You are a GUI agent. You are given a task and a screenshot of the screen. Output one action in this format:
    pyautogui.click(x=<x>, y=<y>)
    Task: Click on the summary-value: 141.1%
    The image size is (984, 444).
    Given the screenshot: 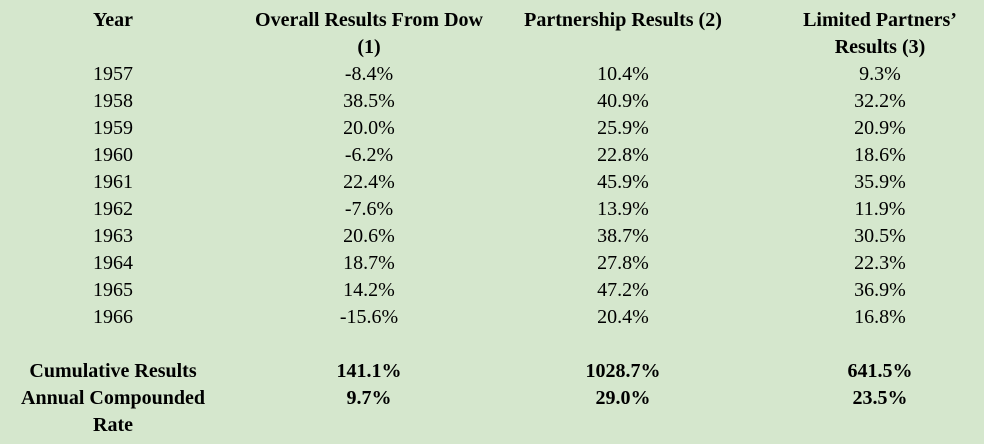 What is the action you would take?
    pyautogui.click(x=369, y=371)
    